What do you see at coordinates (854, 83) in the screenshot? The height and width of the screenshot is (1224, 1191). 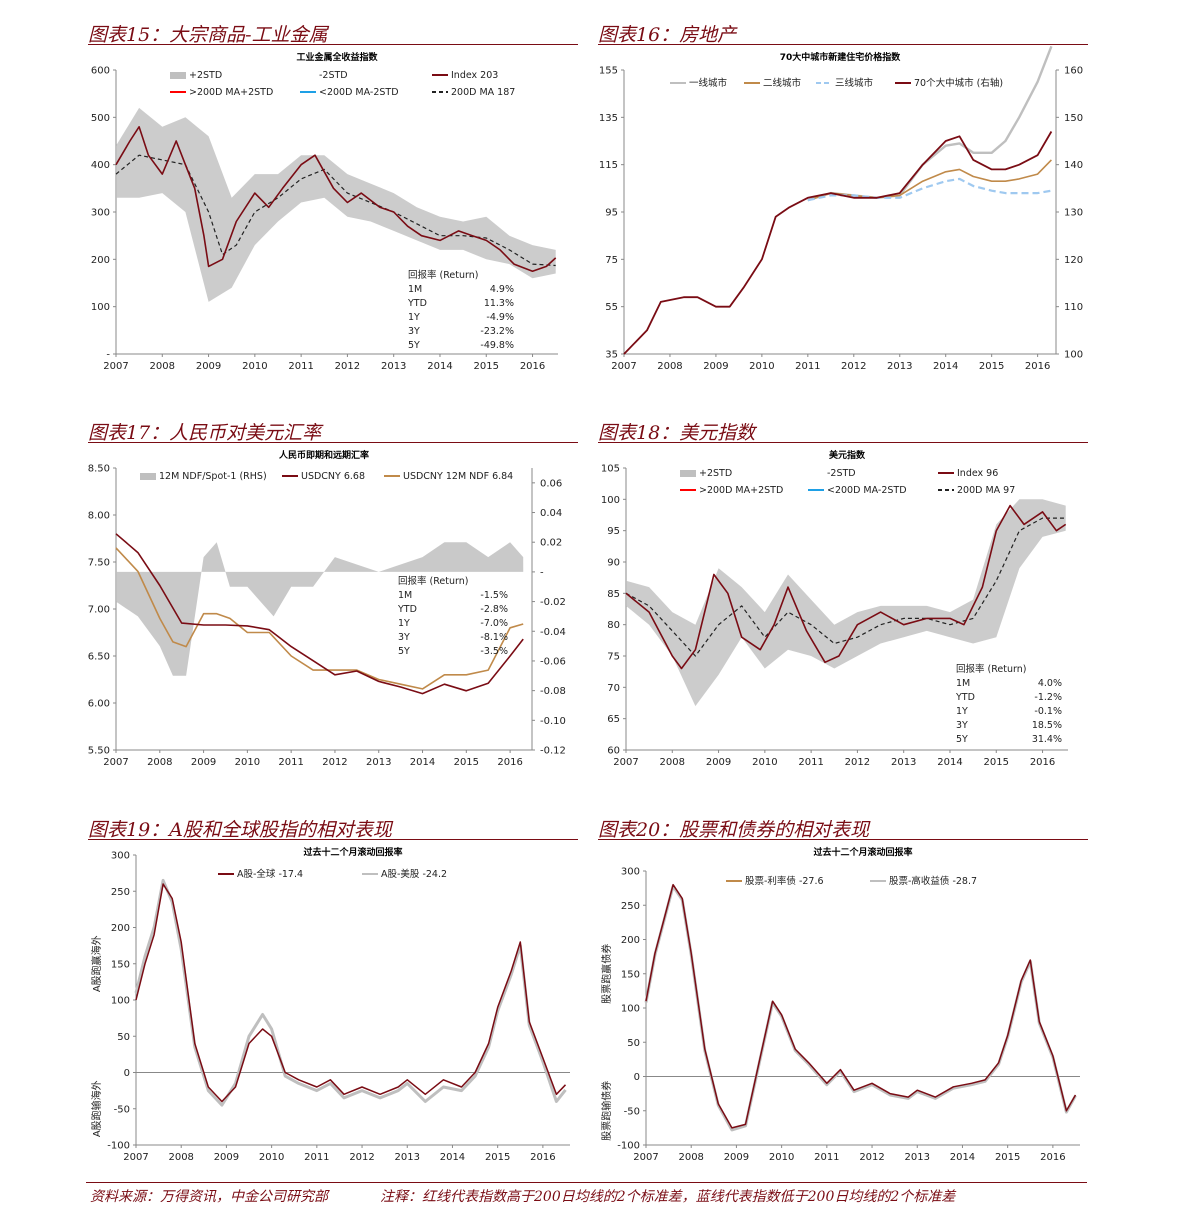 I see `legend-label: 三线城市` at bounding box center [854, 83].